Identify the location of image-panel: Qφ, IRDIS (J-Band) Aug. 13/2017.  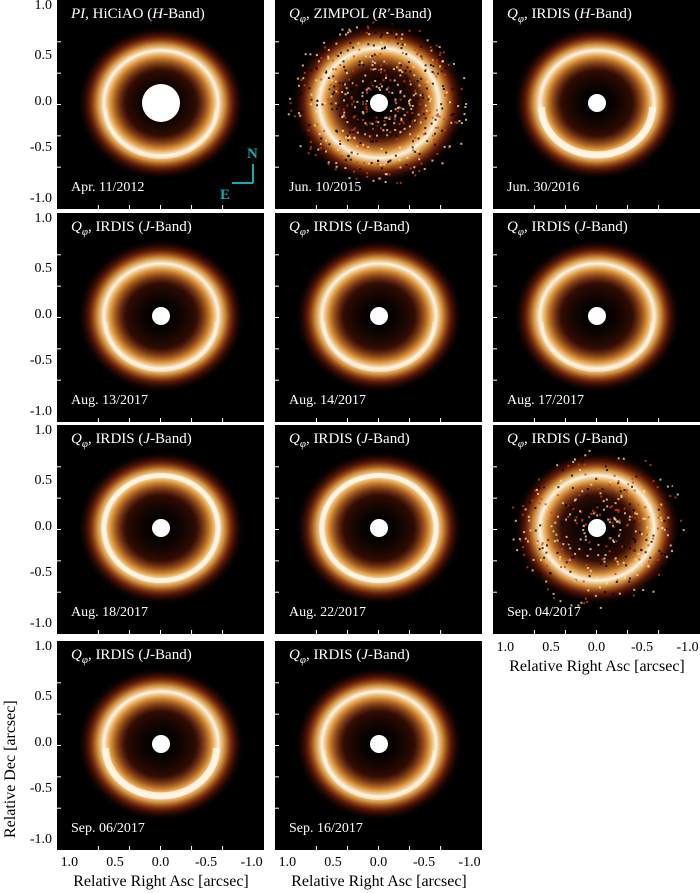
(160, 317).